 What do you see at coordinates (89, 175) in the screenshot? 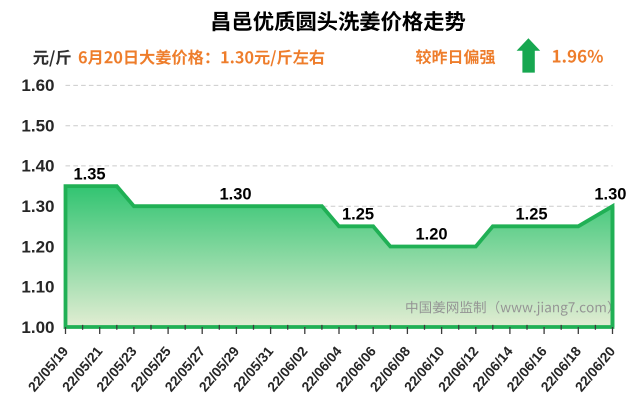
I see `svg-text: 1.35` at bounding box center [89, 175].